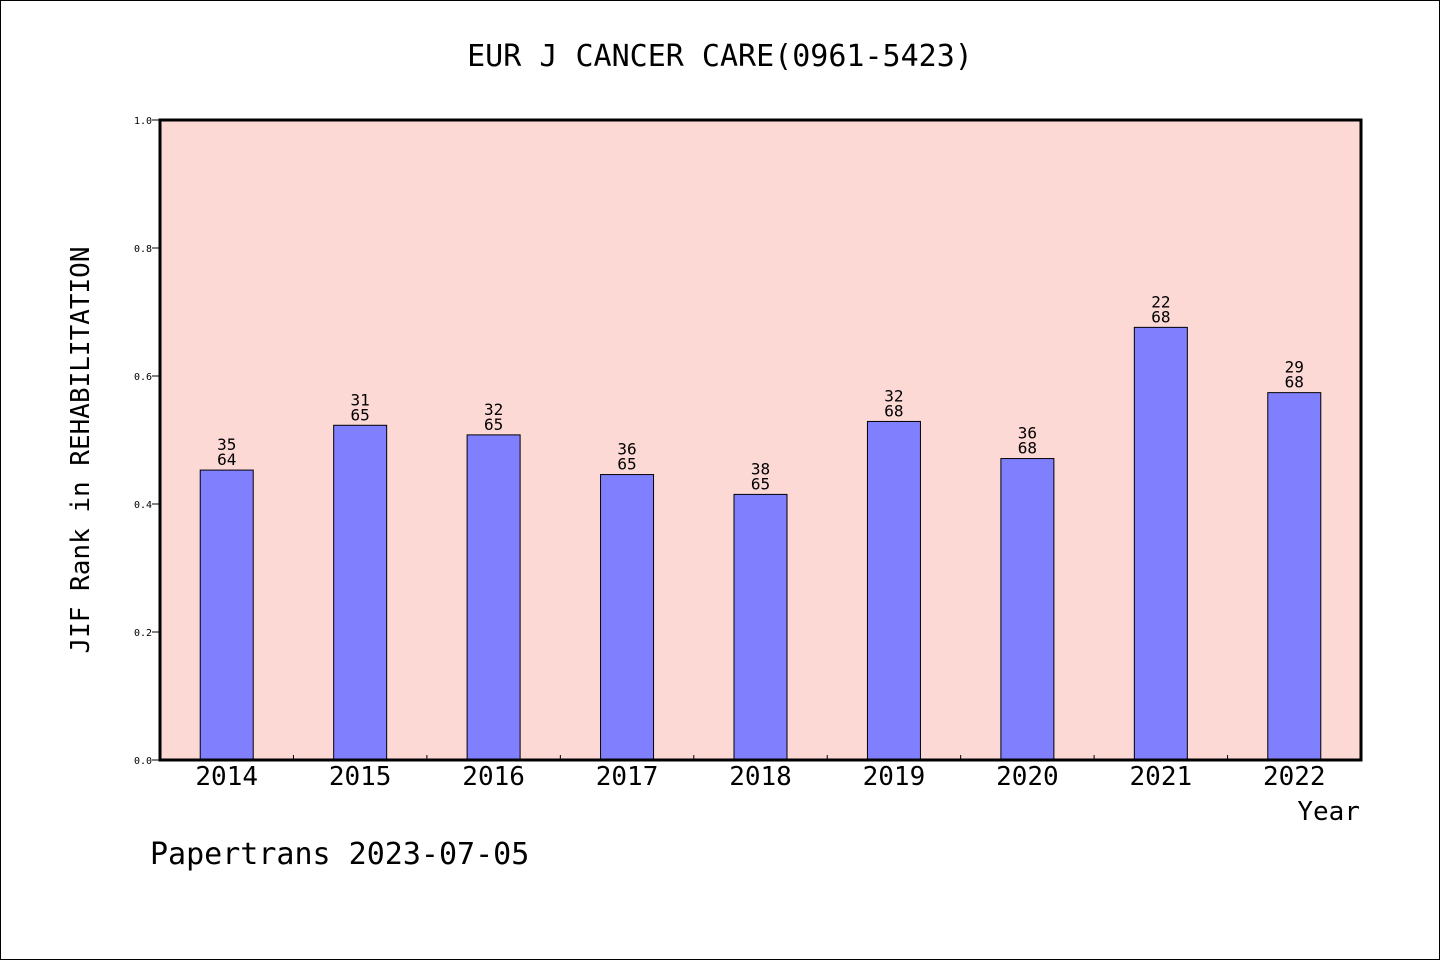  What do you see at coordinates (720, 56) in the screenshot?
I see `chart-title: EUR J CANCER CARE(0961-5423)` at bounding box center [720, 56].